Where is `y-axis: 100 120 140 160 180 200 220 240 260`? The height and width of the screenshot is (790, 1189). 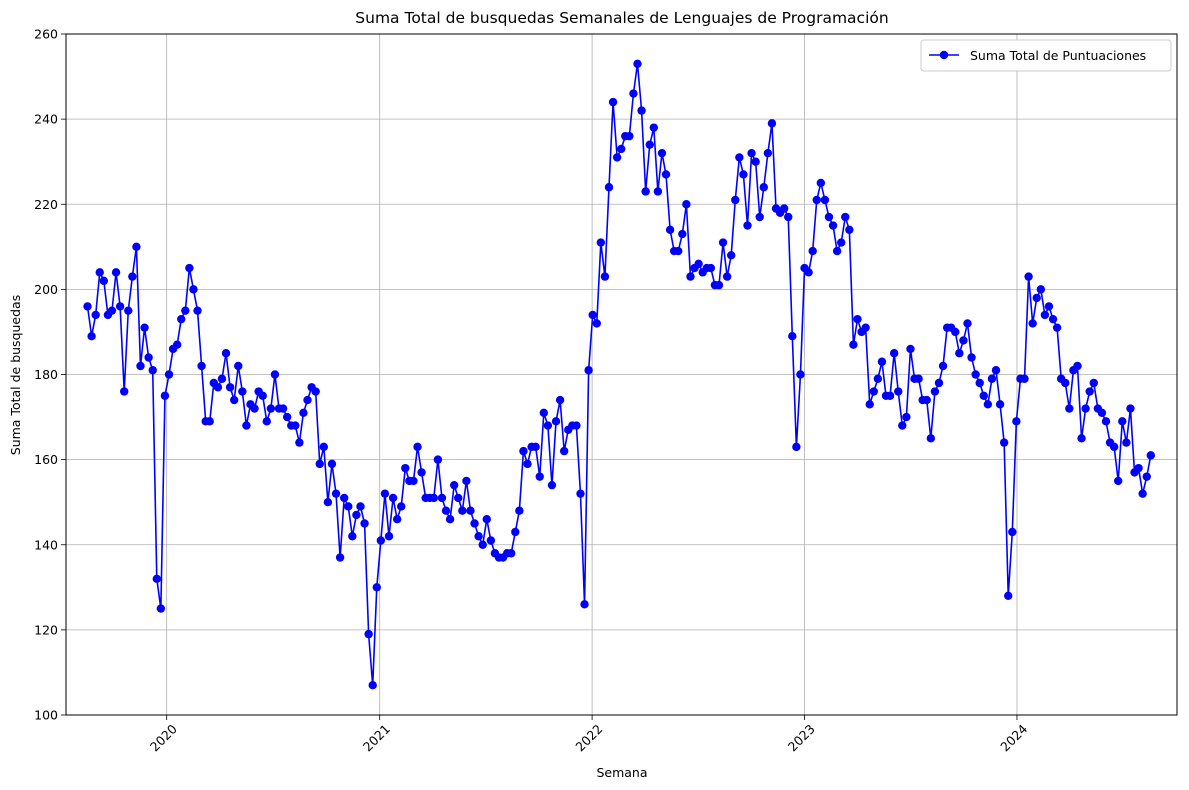 y-axis: 100 120 140 160 180 200 220 240 260 is located at coordinates (50, 375).